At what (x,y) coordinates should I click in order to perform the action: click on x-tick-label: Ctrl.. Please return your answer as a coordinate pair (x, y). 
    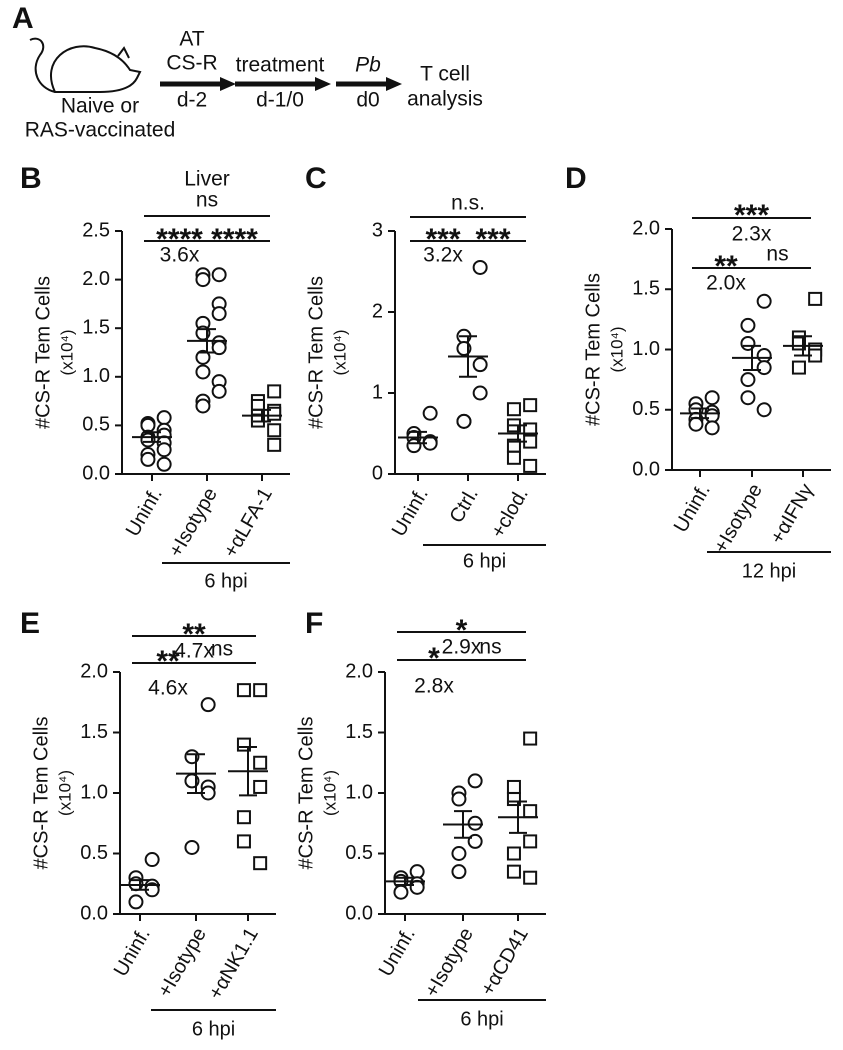
    Looking at the image, I should click on (464, 505).